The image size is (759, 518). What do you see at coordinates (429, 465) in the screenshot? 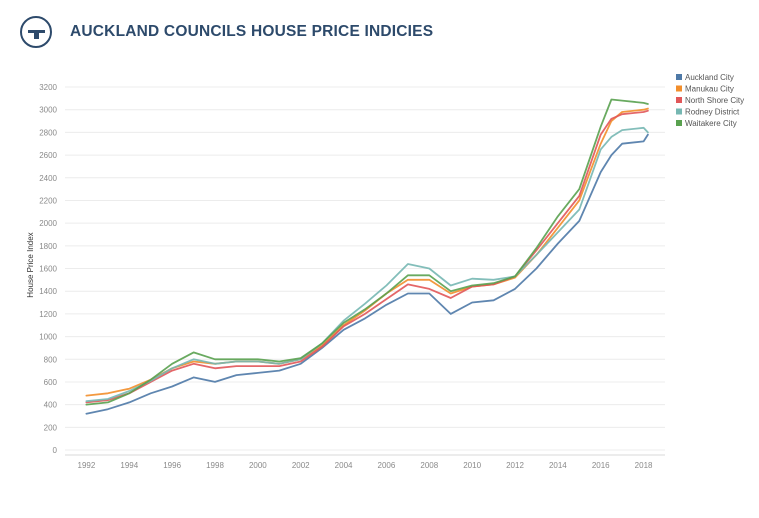
I see `x-tick-label: 2008` at bounding box center [429, 465].